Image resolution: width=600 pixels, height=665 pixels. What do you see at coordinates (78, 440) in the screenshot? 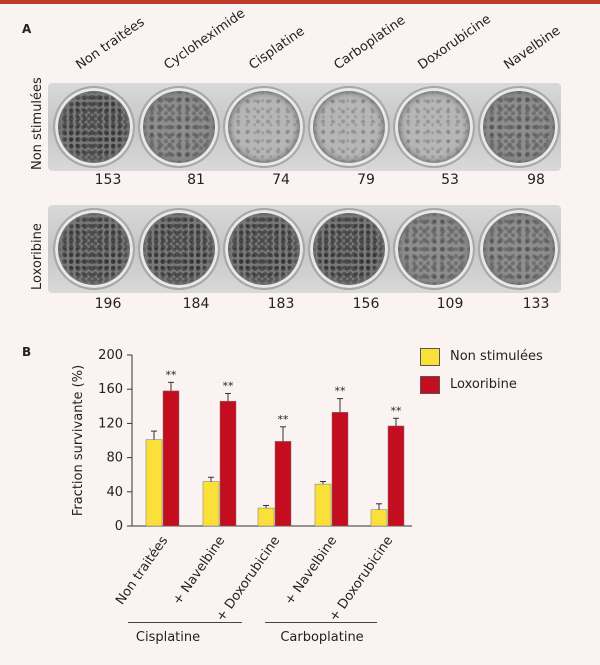
I see `y-axis-label: Fraction survivante (%)` at bounding box center [78, 440].